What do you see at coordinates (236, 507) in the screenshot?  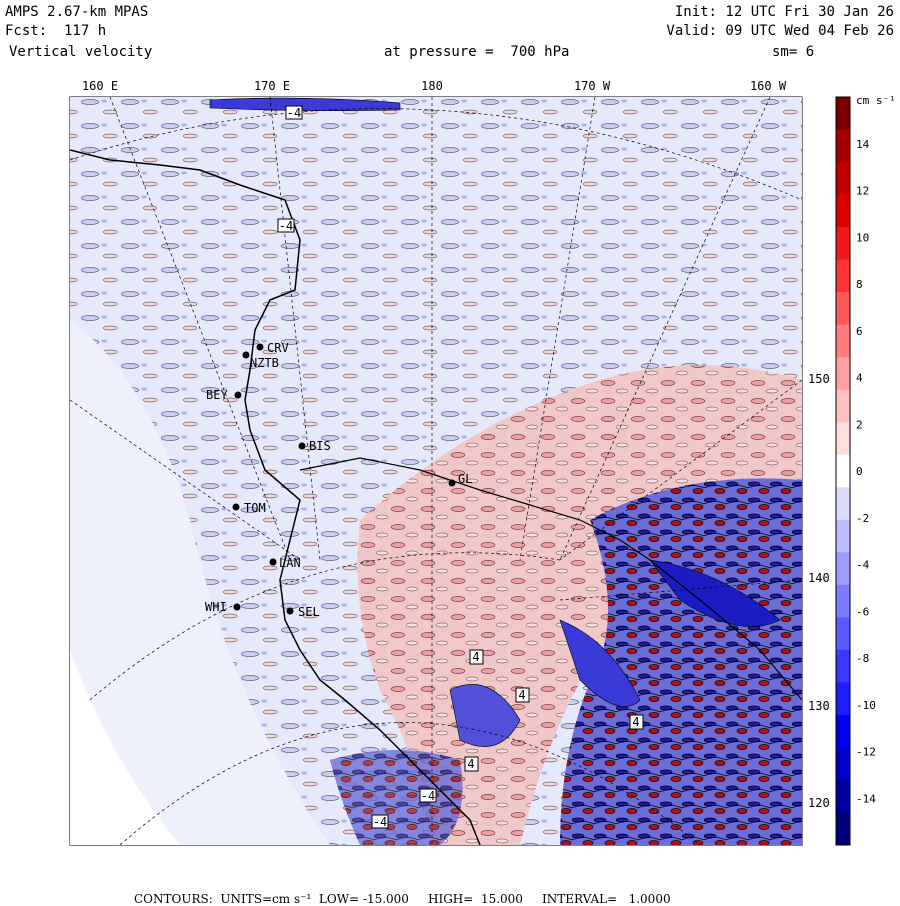 I see `station-dot-tom` at bounding box center [236, 507].